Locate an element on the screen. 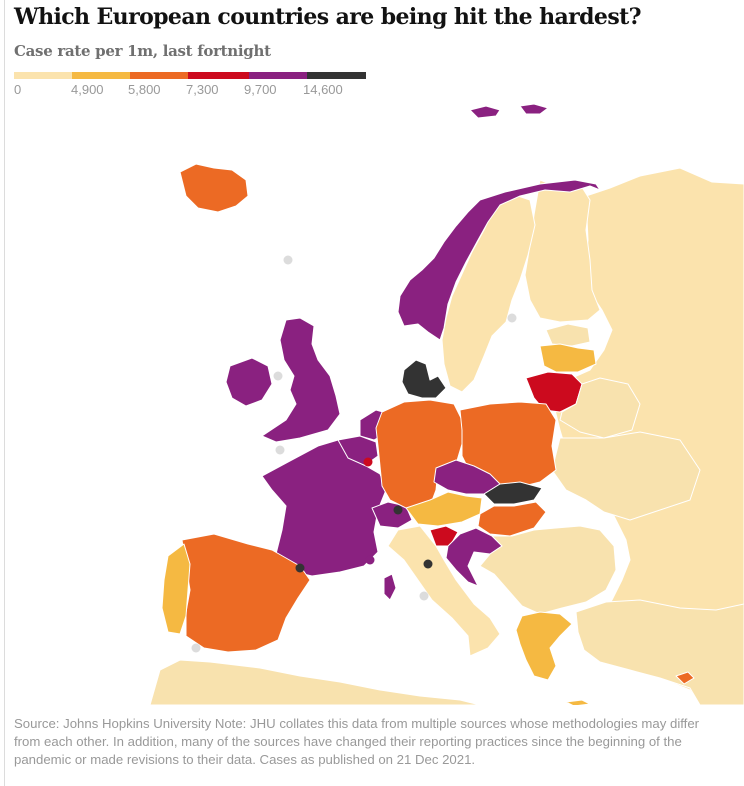  region-turkey is located at coordinates (659, 652).